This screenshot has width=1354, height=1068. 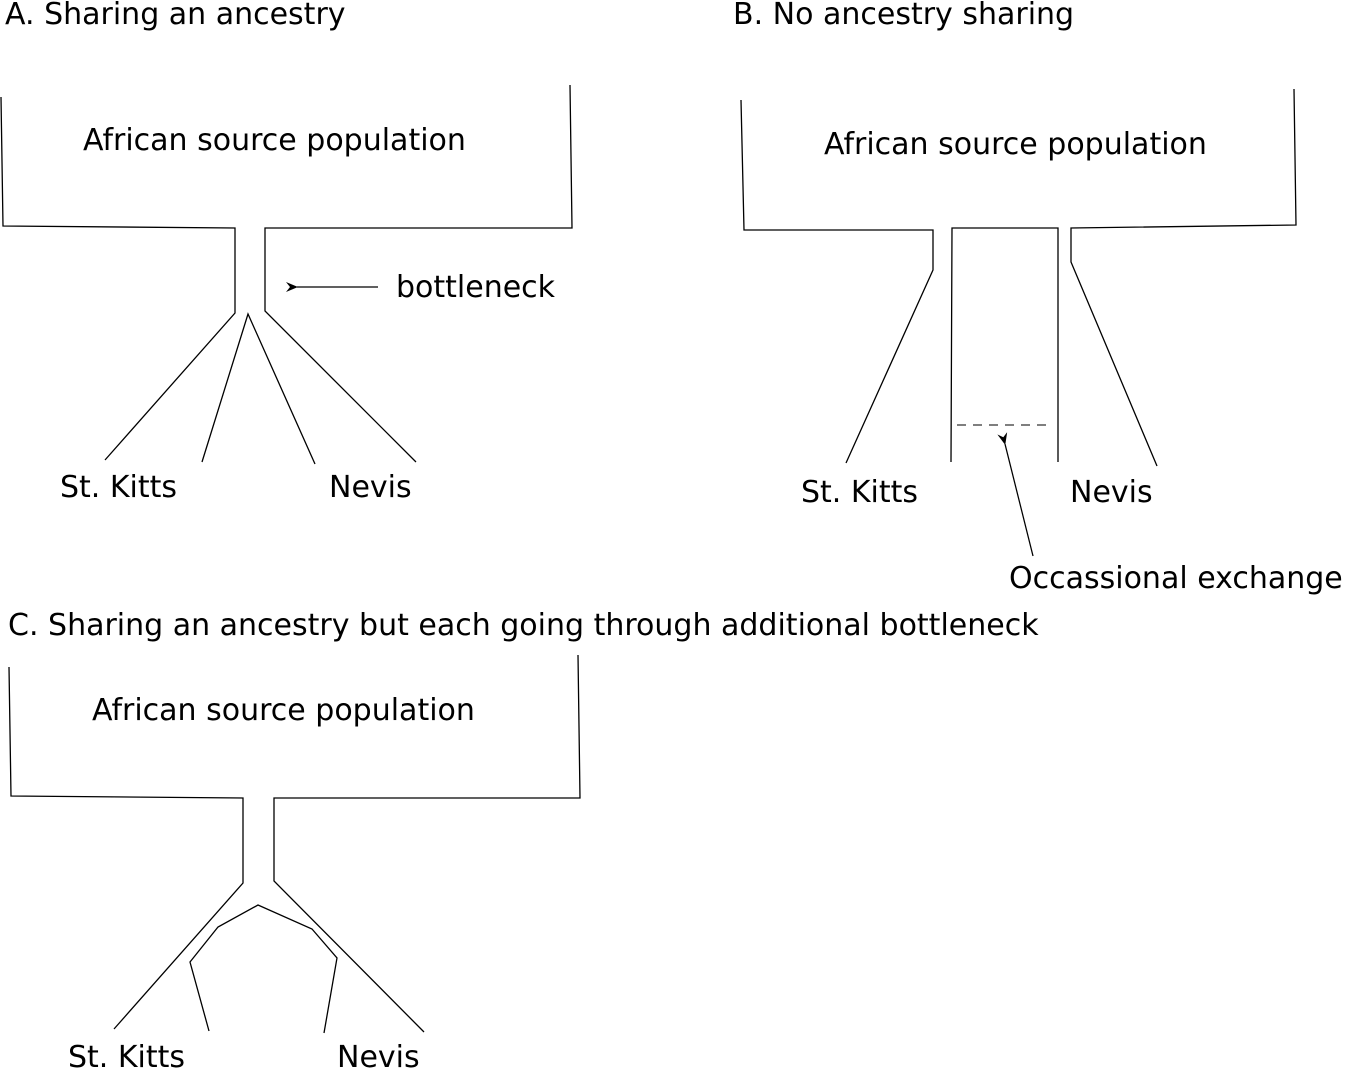 I want to click on panel-b-middle-channel, so click(x=1004, y=345).